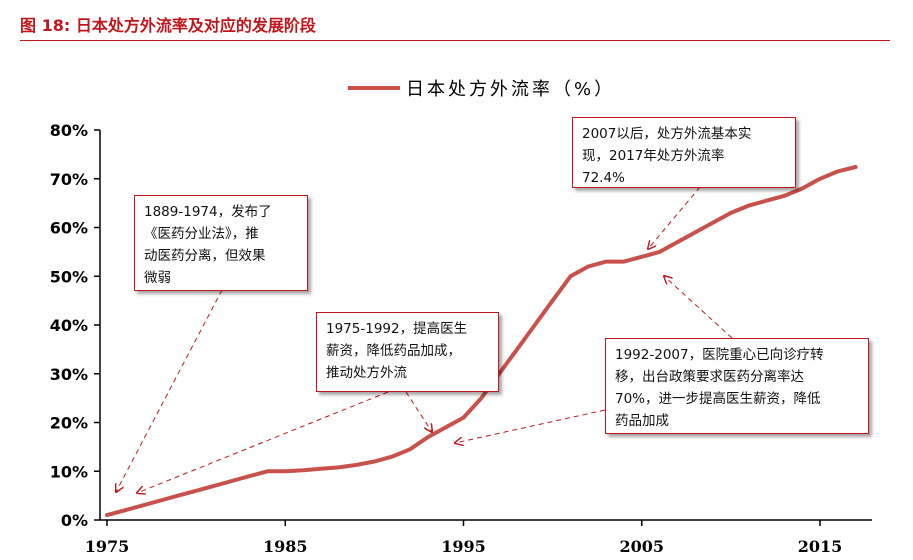  I want to click on figure-title-text: 日本处方外流率及对应的发展阶段, so click(195, 25).